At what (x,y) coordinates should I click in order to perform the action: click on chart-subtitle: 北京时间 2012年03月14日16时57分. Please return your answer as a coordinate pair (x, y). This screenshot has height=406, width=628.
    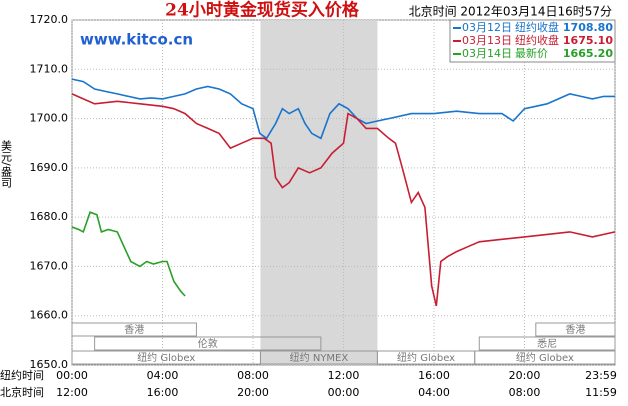
    Looking at the image, I should click on (510, 12).